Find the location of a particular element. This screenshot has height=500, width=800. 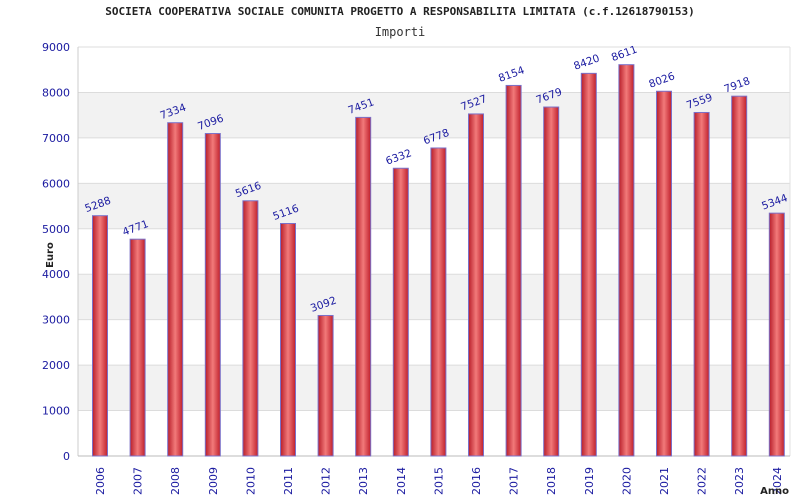

y-axis-title: Euro is located at coordinates (50, 255).